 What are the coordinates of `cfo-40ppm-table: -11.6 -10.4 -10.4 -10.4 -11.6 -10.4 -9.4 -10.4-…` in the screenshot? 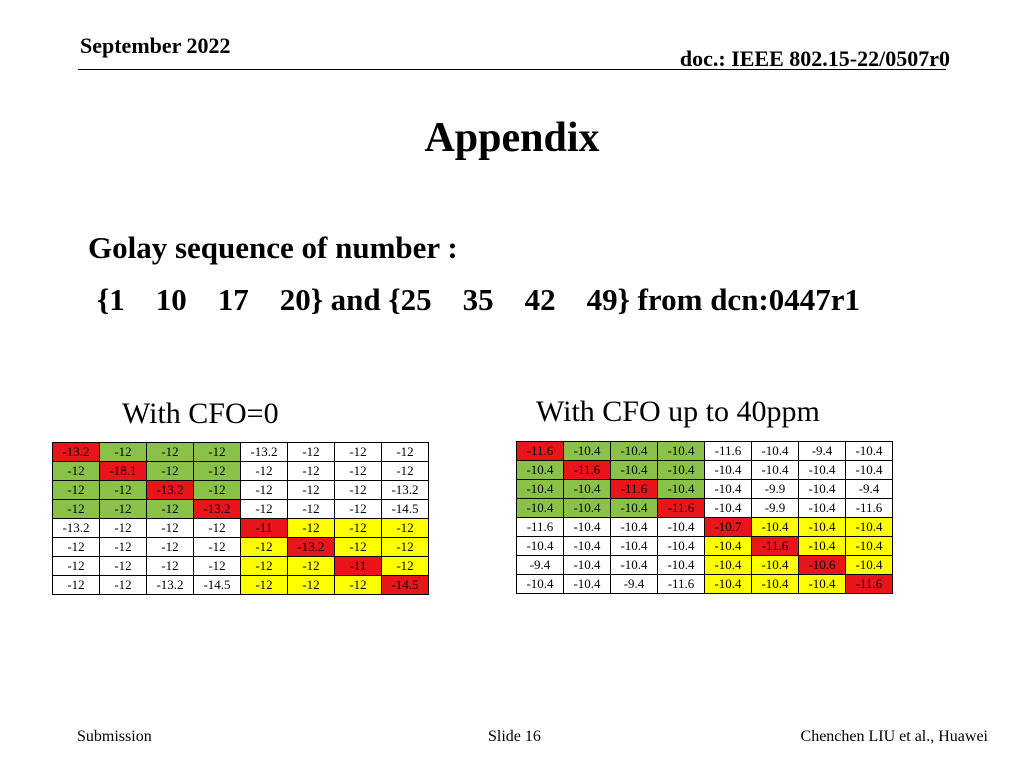 It's located at (704, 517).